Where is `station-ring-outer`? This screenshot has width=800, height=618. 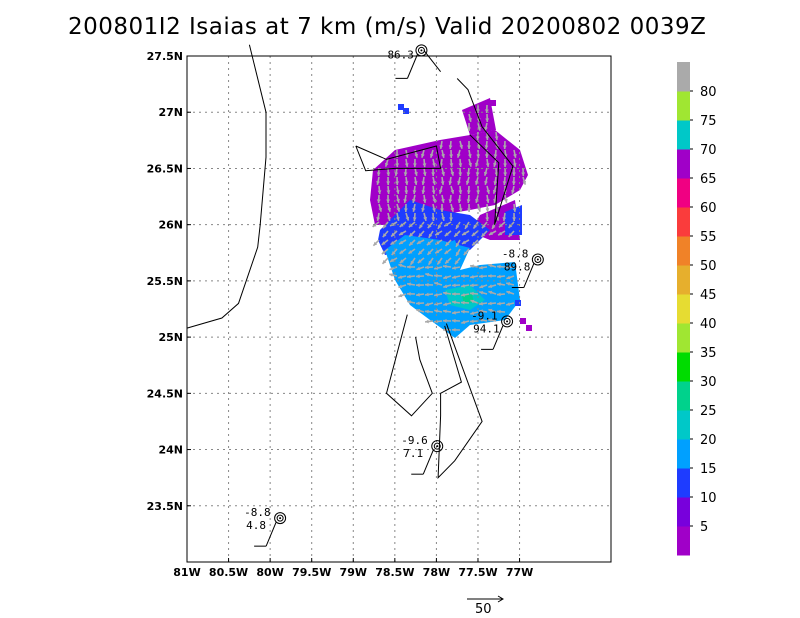 station-ring-outer is located at coordinates (280, 518).